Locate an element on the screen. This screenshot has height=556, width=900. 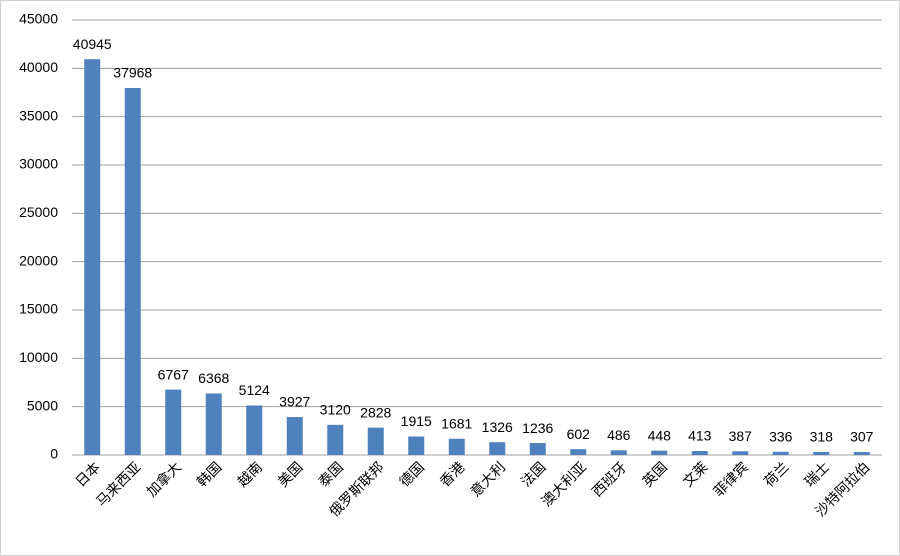
value-label: 1326 is located at coordinates (497, 427).